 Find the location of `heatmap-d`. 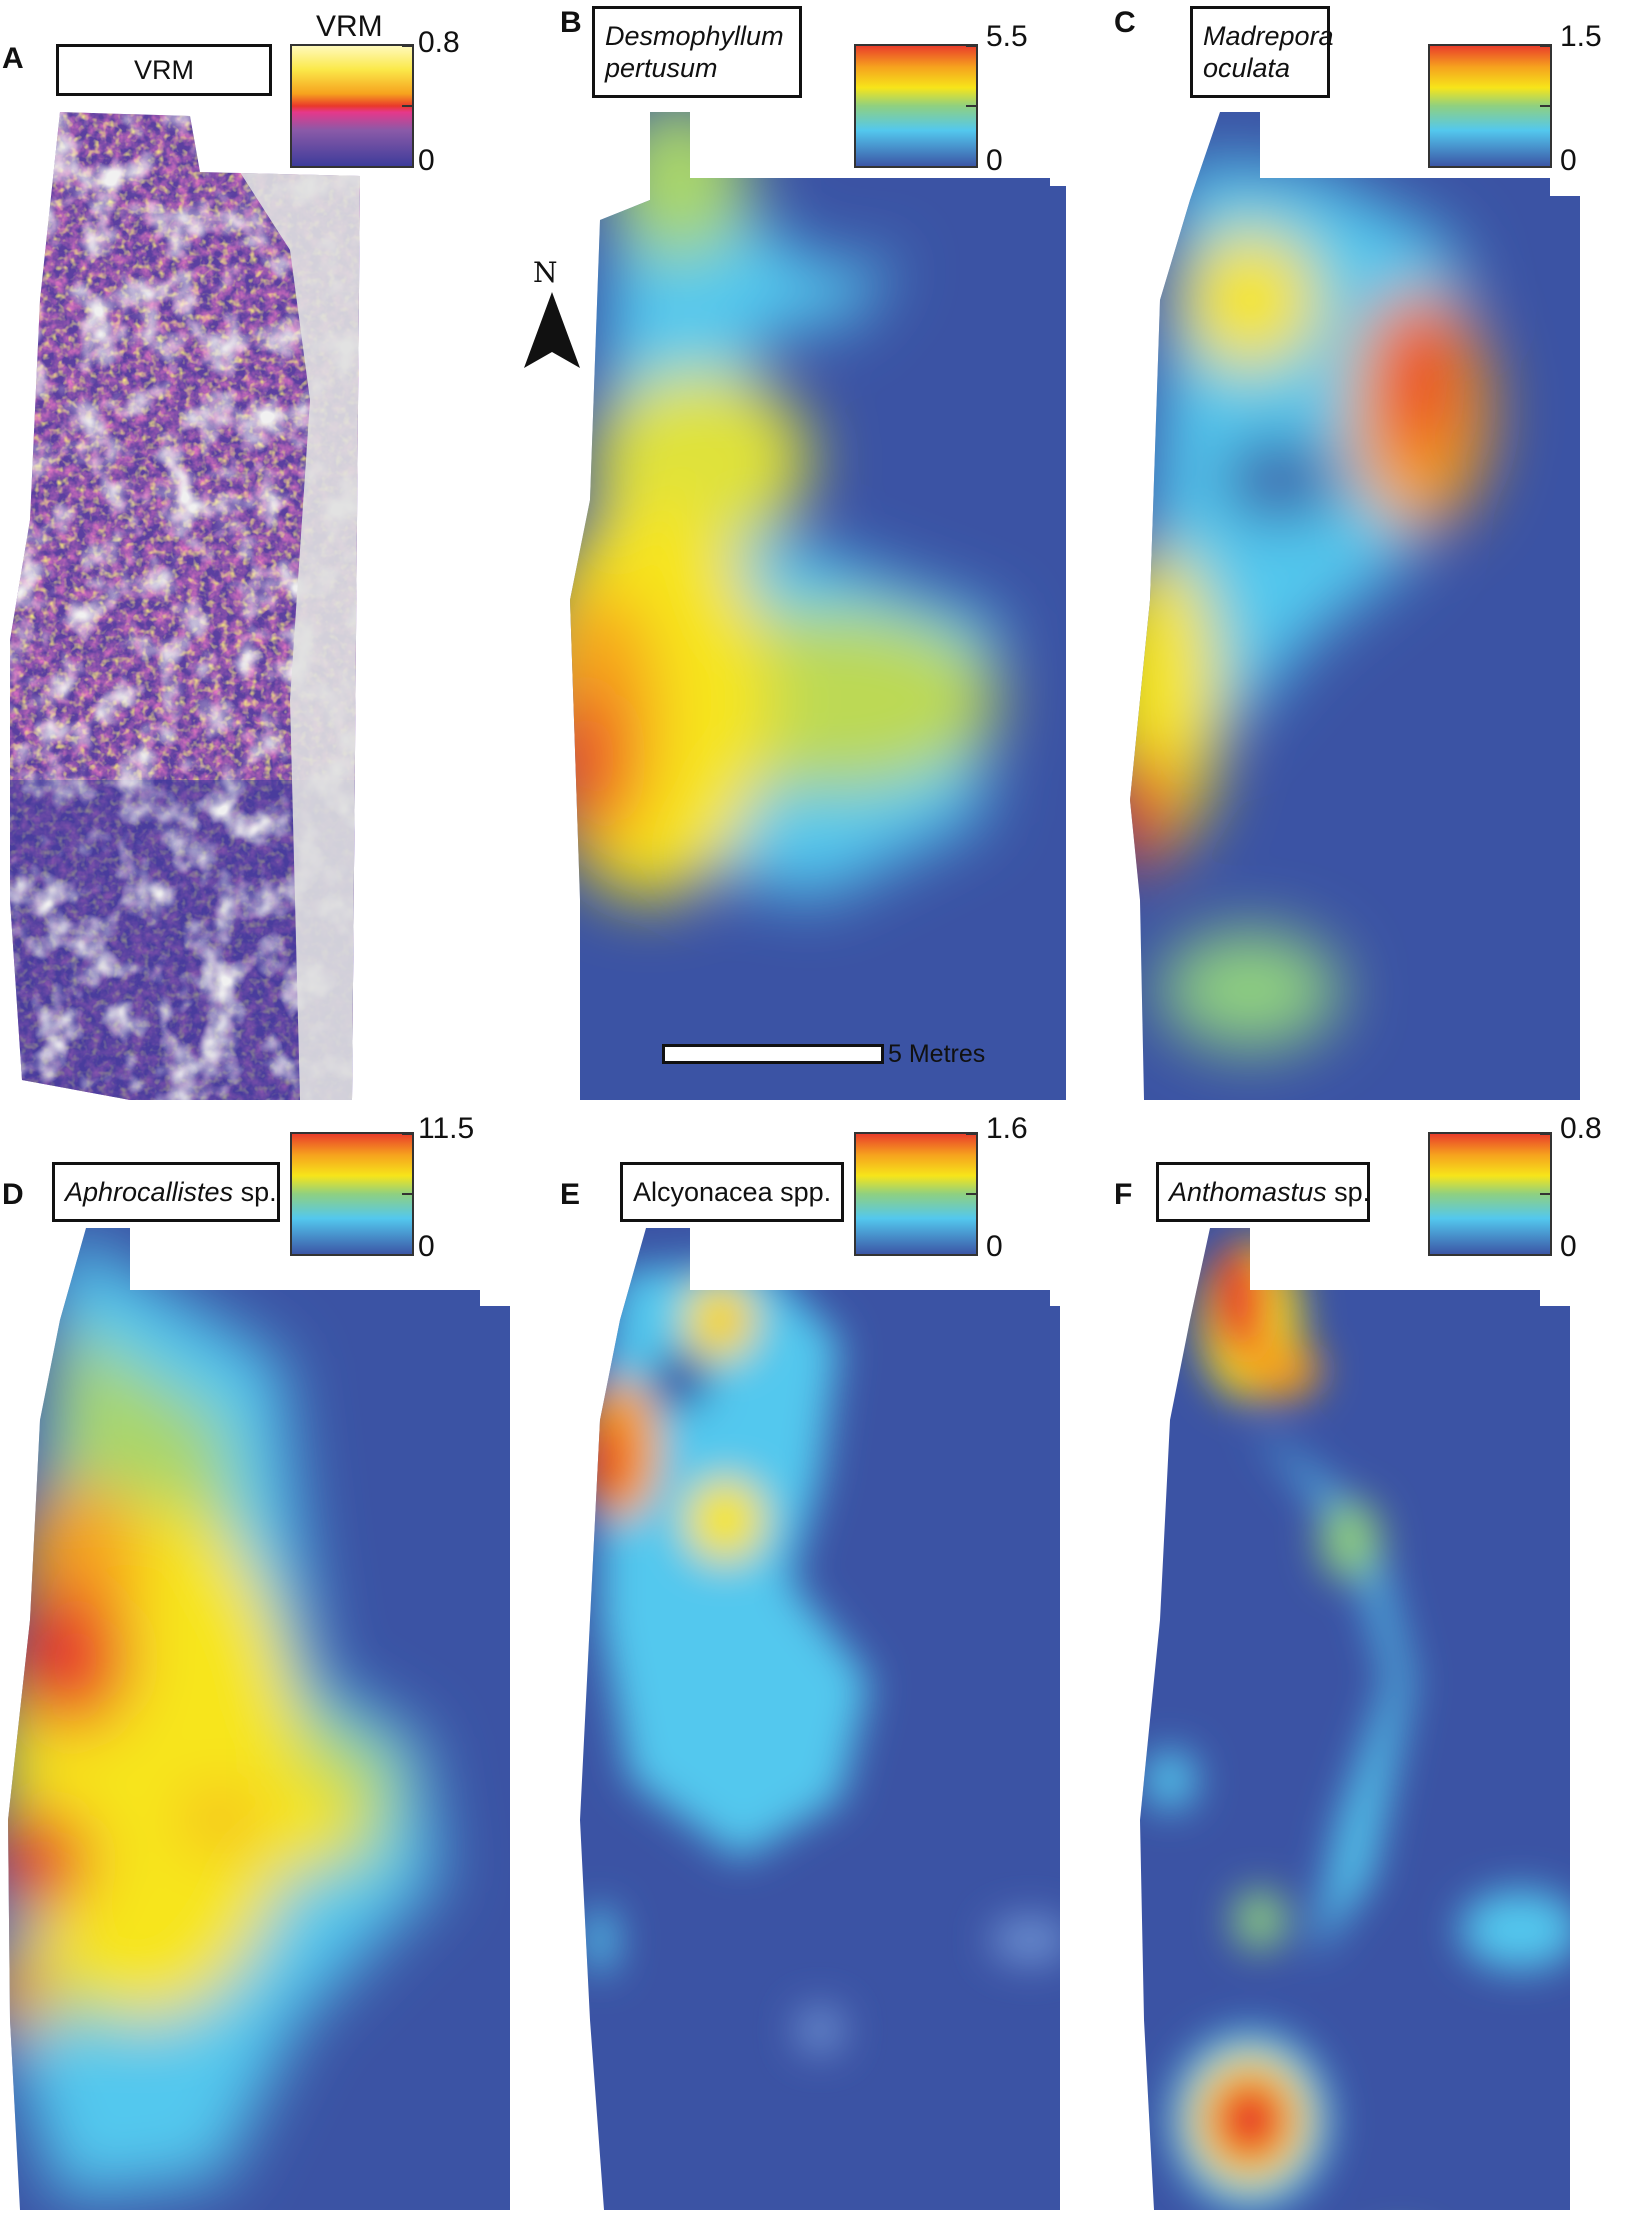

heatmap-d is located at coordinates (259, 1719).